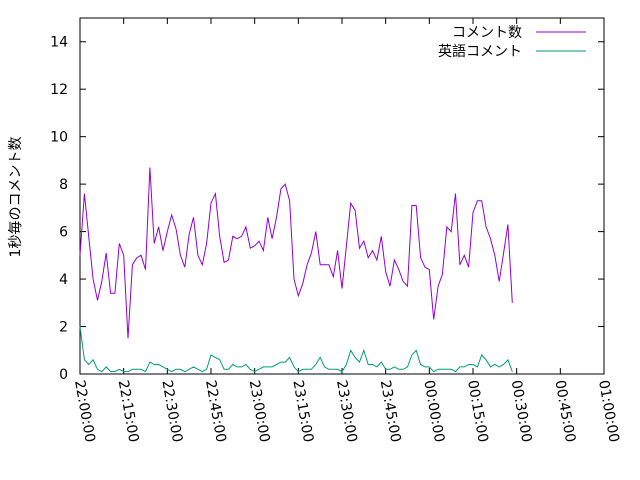 Image resolution: width=640 pixels, height=480 pixels. Describe the element at coordinates (84, 411) in the screenshot. I see `x-tick-label: 22:00:00` at that location.